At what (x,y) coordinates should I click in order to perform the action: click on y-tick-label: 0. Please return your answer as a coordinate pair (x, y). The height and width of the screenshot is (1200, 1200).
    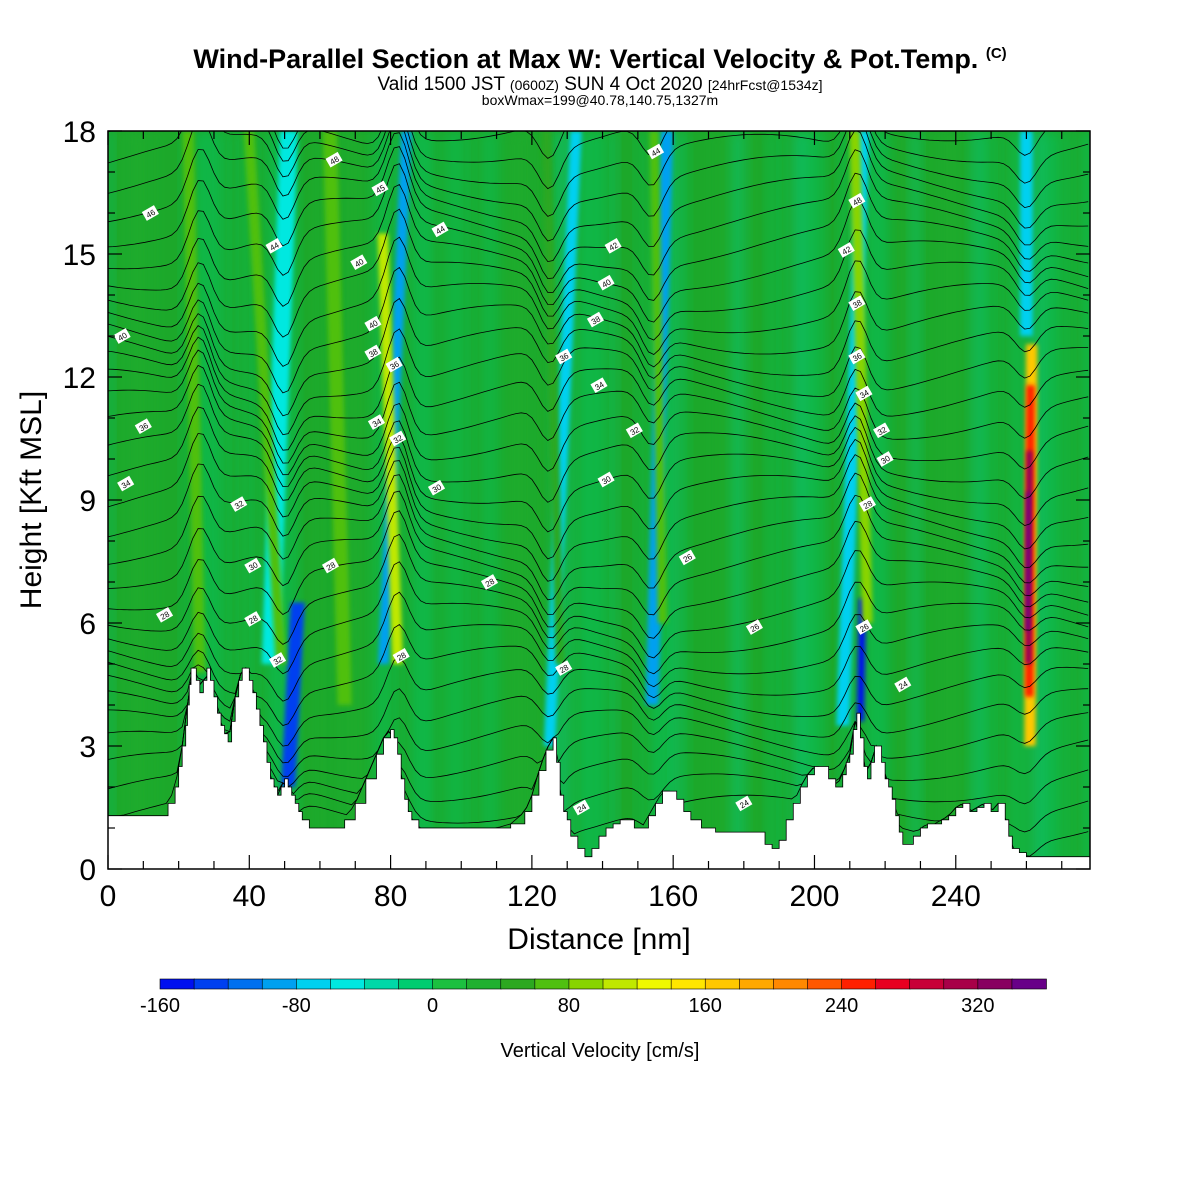
    Looking at the image, I should click on (87, 870).